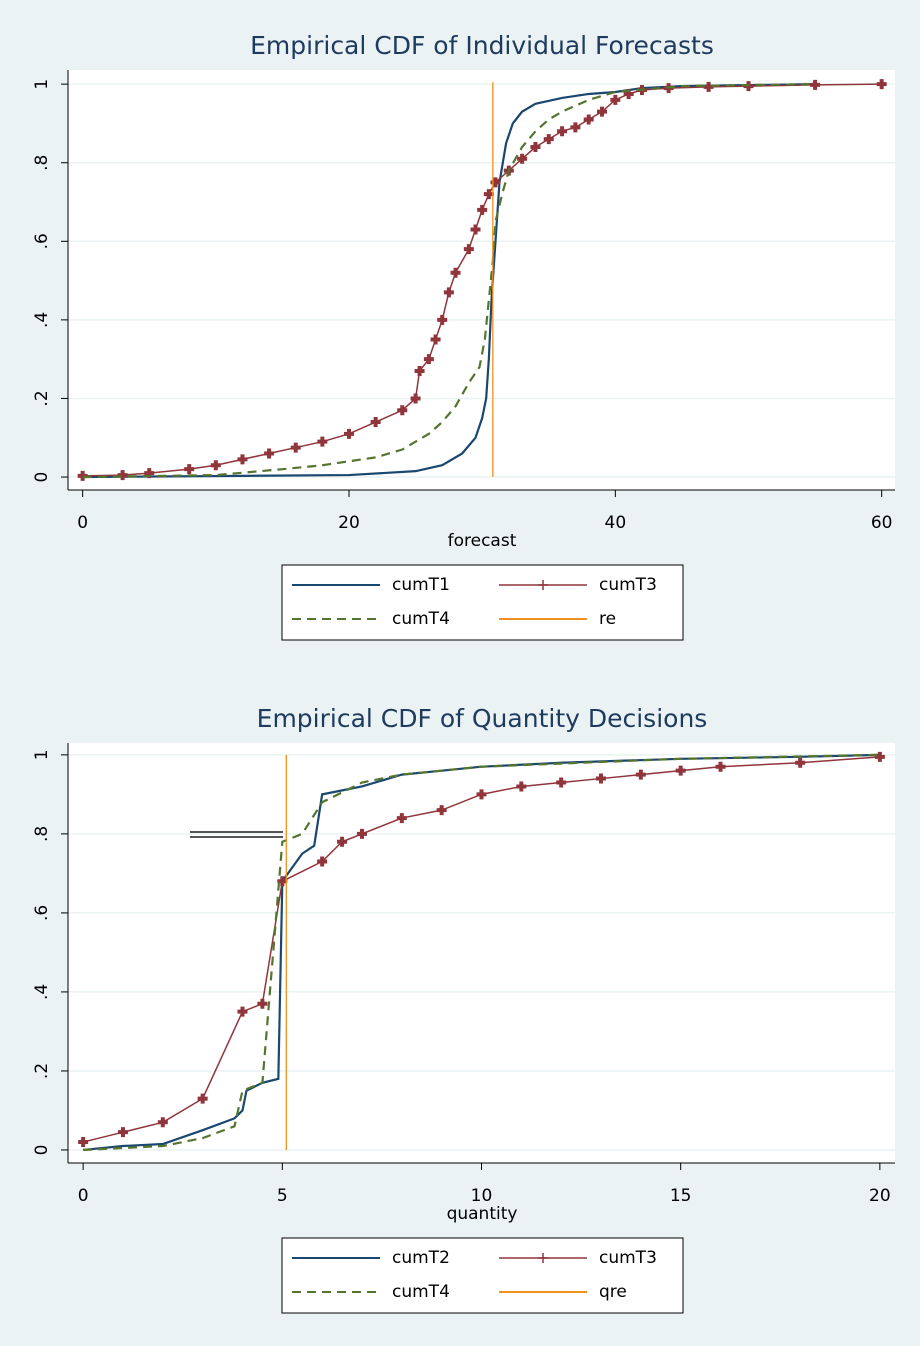 This screenshot has height=1346, width=920. I want to click on x-tick-label: 60, so click(882, 523).